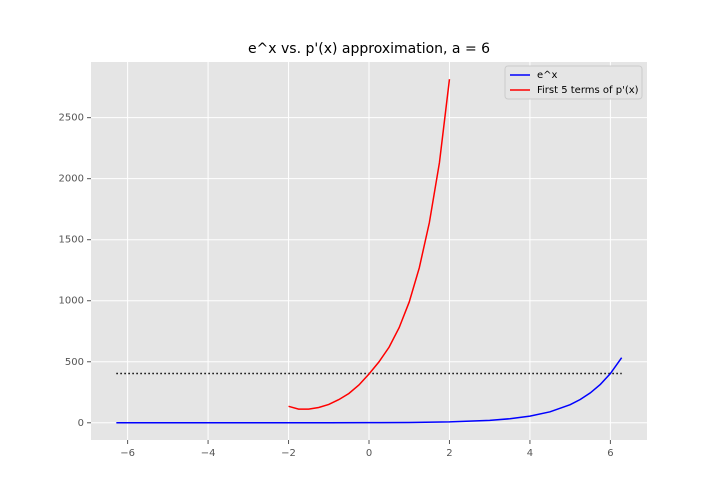 Image resolution: width=720 pixels, height=504 pixels. What do you see at coordinates (449, 453) in the screenshot?
I see `x-tick-label: 2` at bounding box center [449, 453].